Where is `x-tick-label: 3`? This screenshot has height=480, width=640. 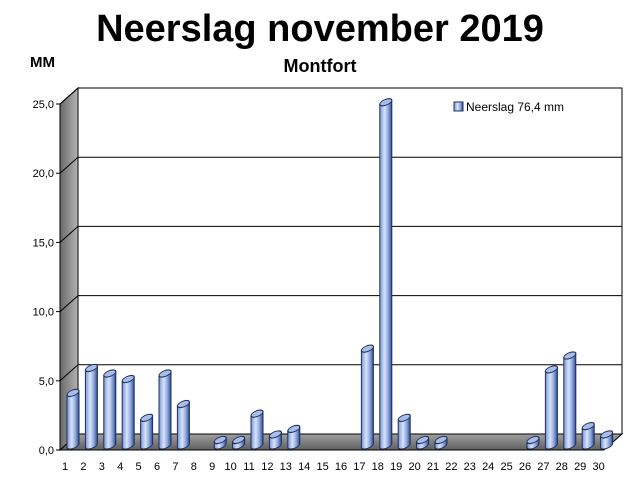 x-tick-label: 3 is located at coordinates (102, 467).